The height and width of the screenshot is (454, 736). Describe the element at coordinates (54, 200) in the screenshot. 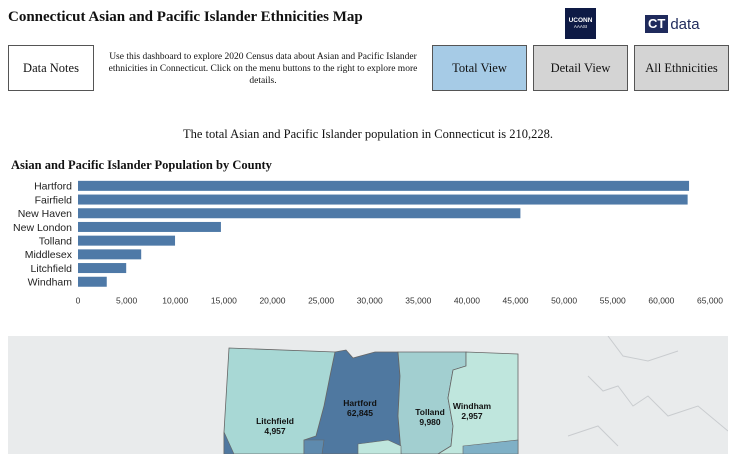

I see `bar-label-fairfield: Fairfield` at that location.